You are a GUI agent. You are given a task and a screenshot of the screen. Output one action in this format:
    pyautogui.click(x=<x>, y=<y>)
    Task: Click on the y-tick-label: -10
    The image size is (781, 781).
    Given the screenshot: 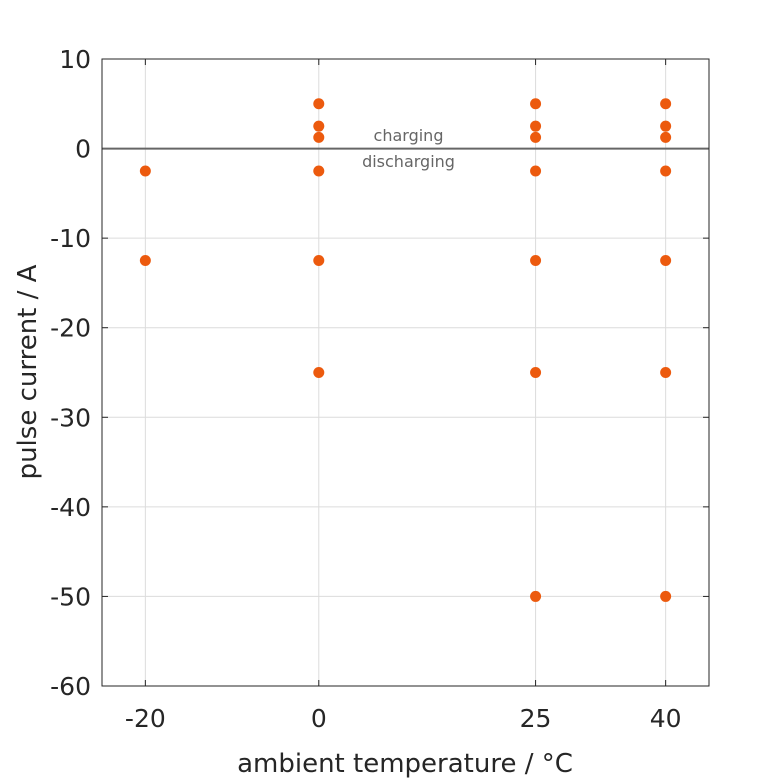 What is the action you would take?
    pyautogui.click(x=70, y=238)
    